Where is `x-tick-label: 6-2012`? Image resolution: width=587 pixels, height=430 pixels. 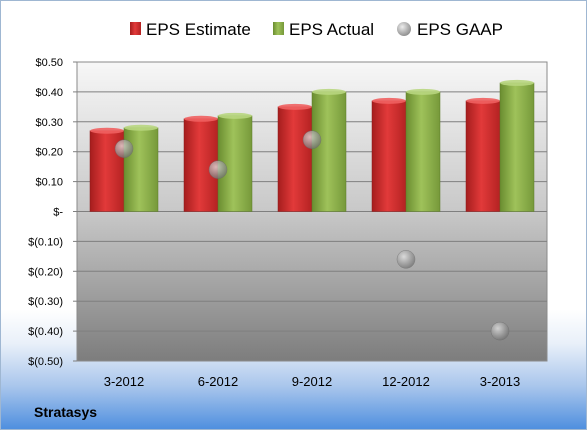
x-tick-label: 6-2012 is located at coordinates (218, 381).